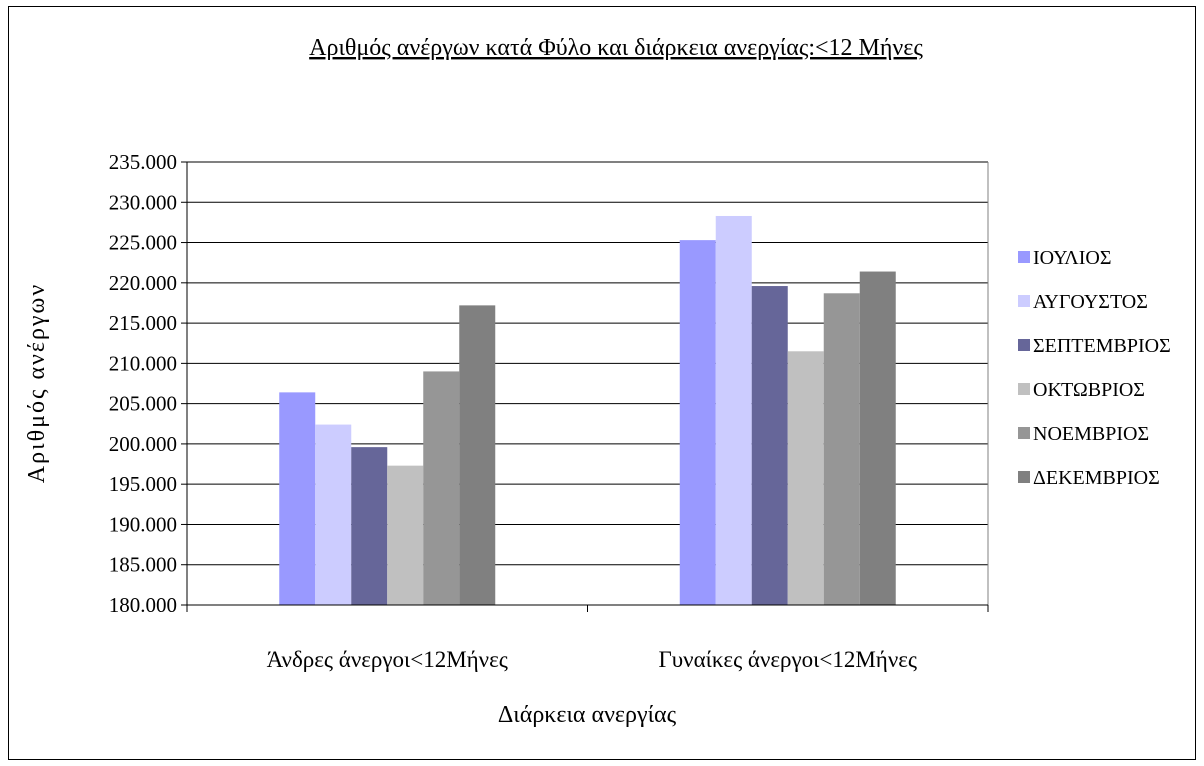 The width and height of the screenshot is (1204, 766). Describe the element at coordinates (1090, 302) in the screenshot. I see `legend-label: ΑΥΓΟΥΣΤΟΣ` at that location.